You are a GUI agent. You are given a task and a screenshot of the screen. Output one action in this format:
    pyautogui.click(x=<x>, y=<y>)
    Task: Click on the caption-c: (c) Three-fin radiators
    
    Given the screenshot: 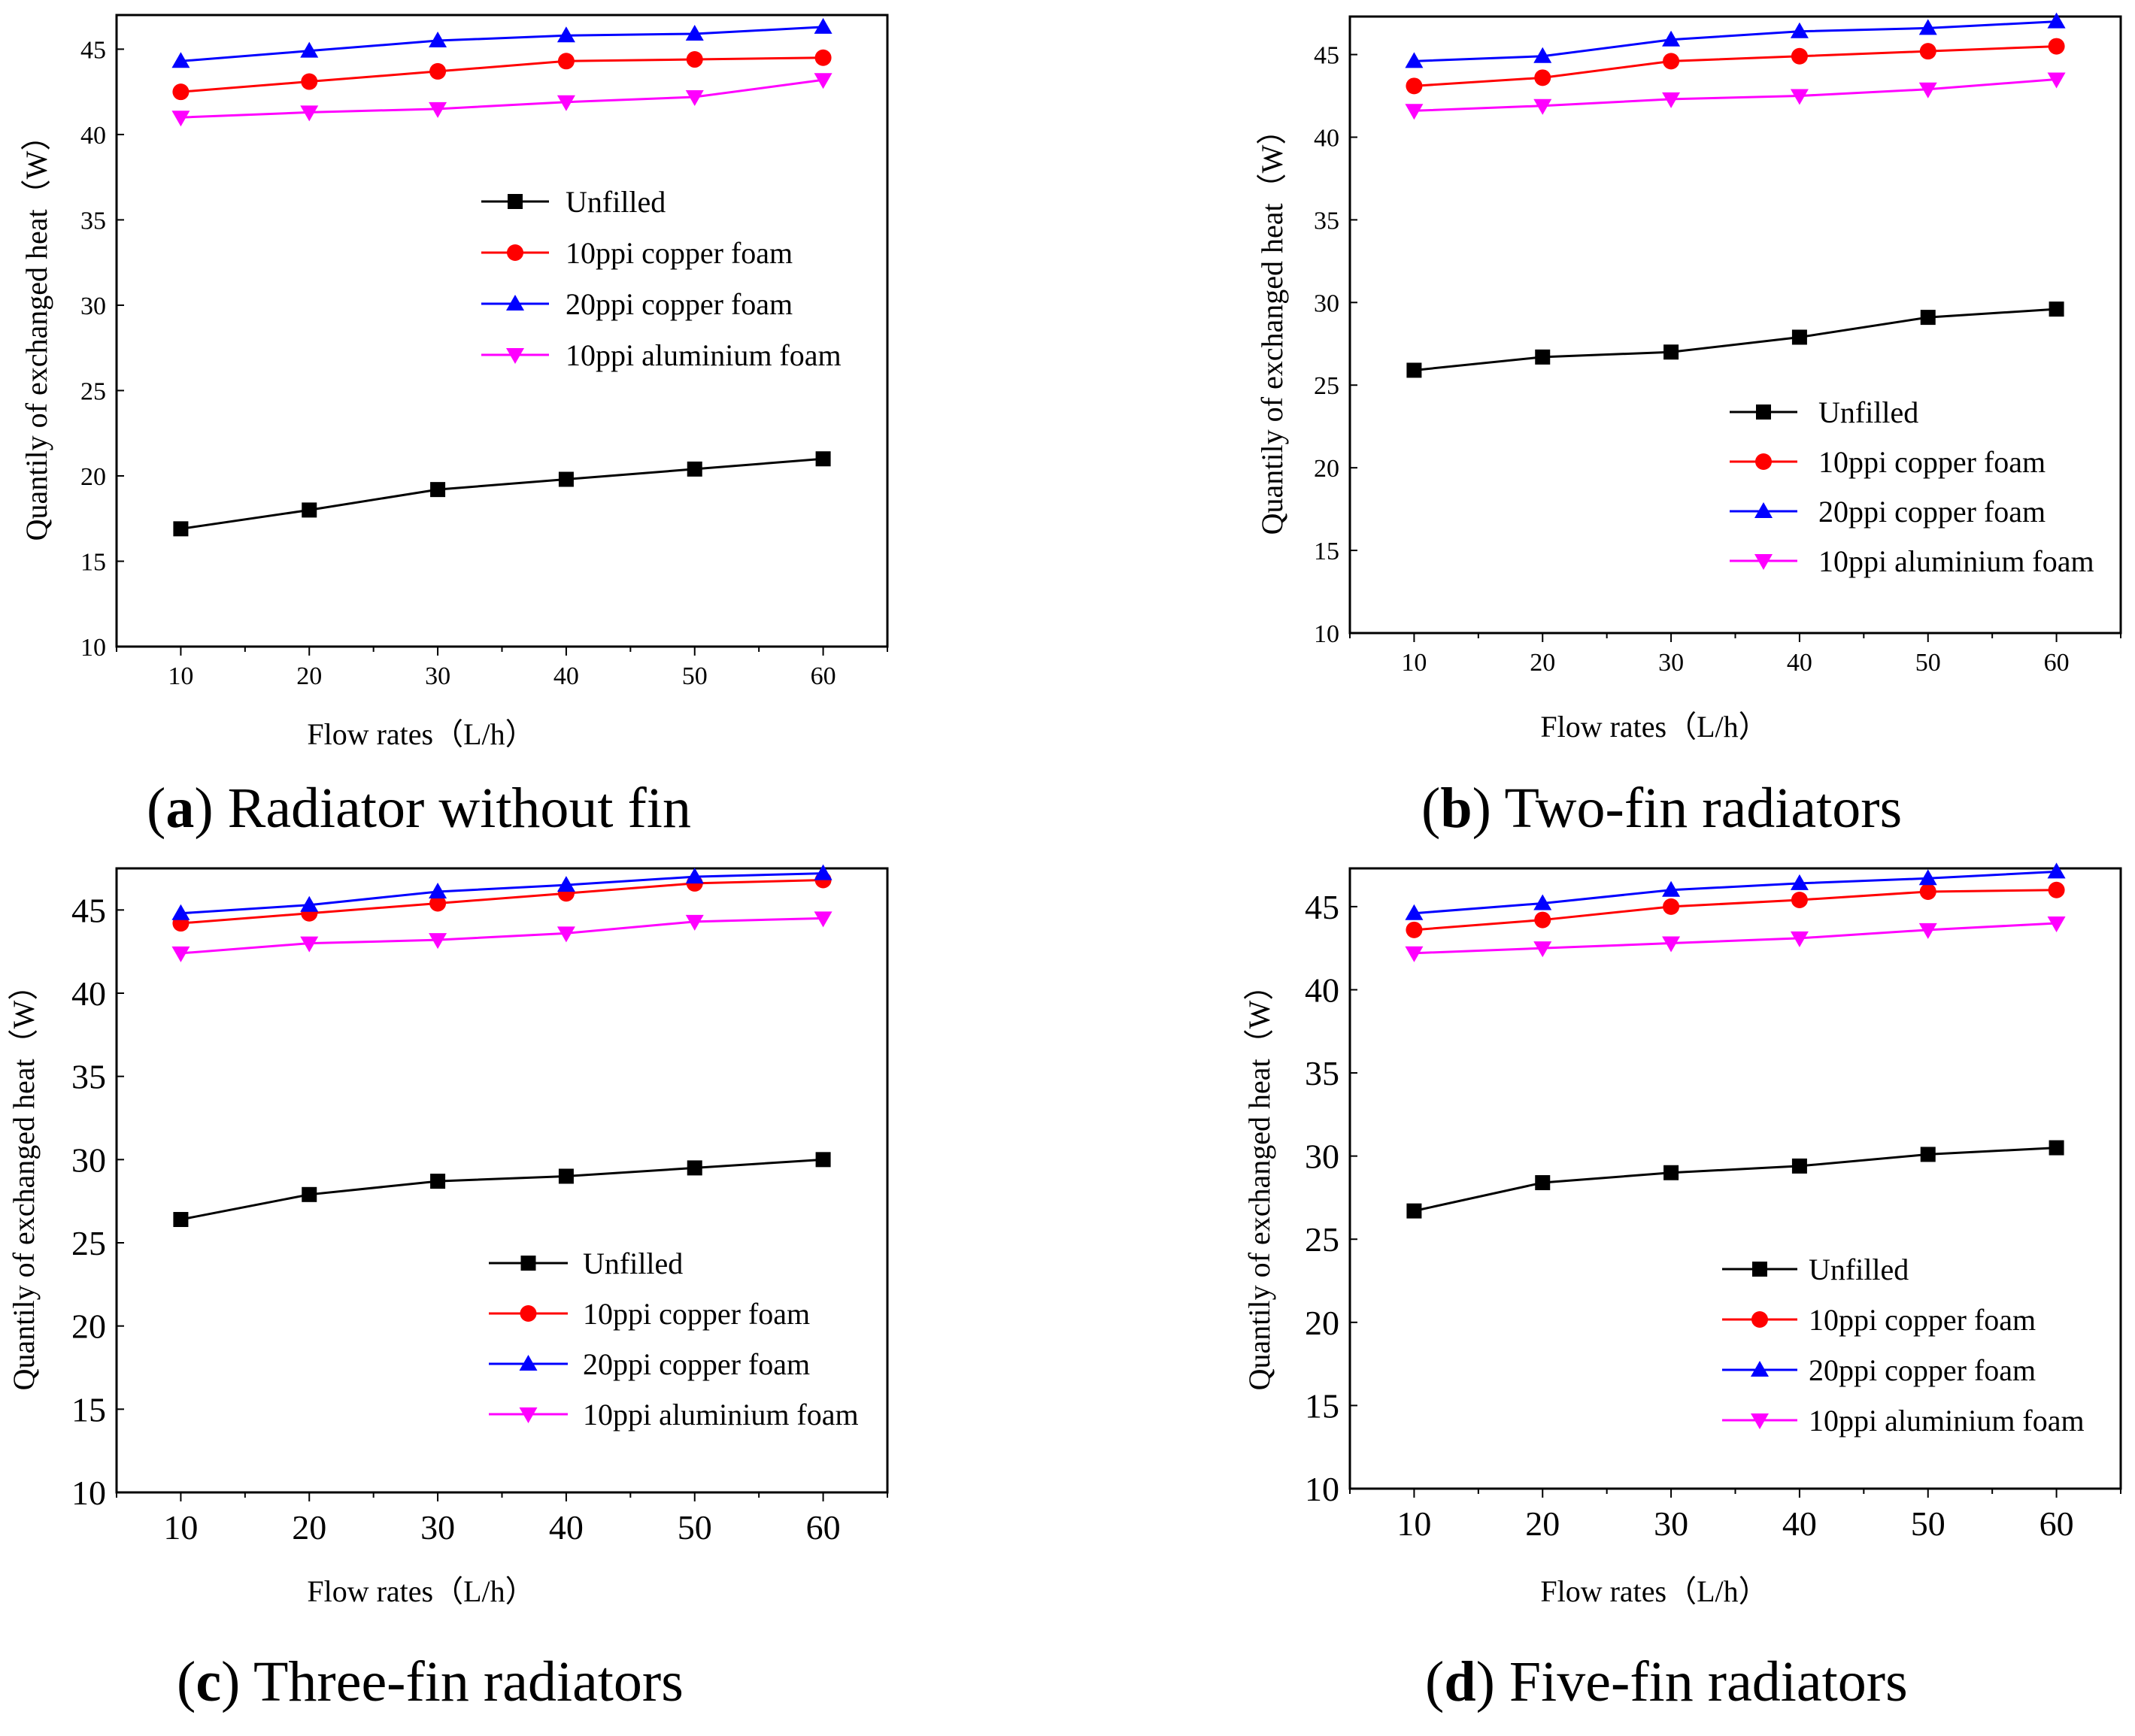 What is the action you would take?
    pyautogui.click(x=430, y=1682)
    